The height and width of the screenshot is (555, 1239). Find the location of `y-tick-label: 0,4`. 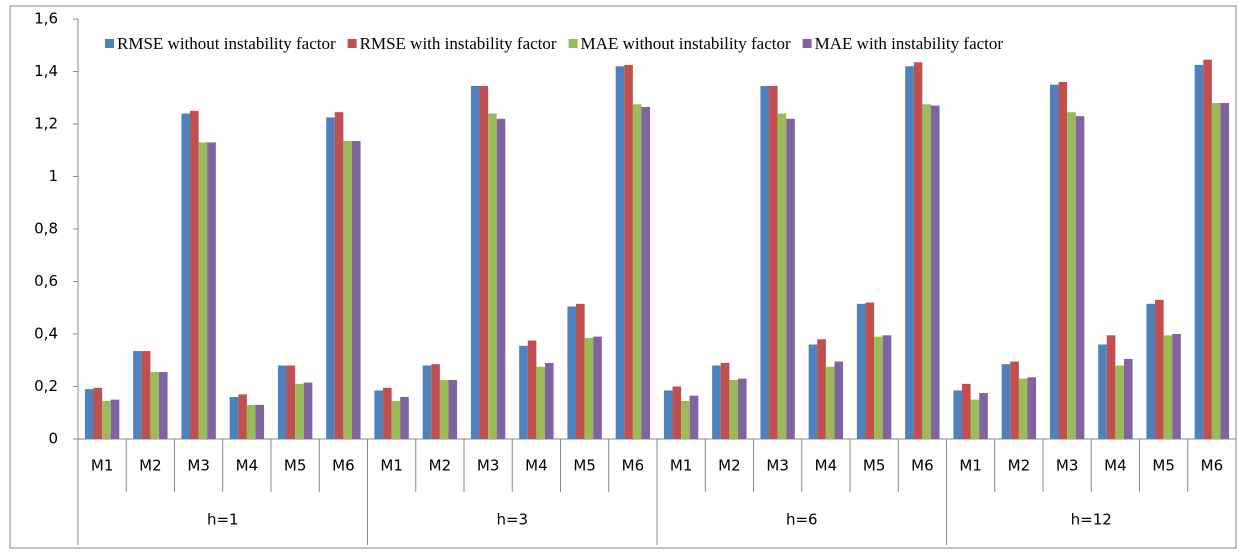

y-tick-label: 0,4 is located at coordinates (46, 334).